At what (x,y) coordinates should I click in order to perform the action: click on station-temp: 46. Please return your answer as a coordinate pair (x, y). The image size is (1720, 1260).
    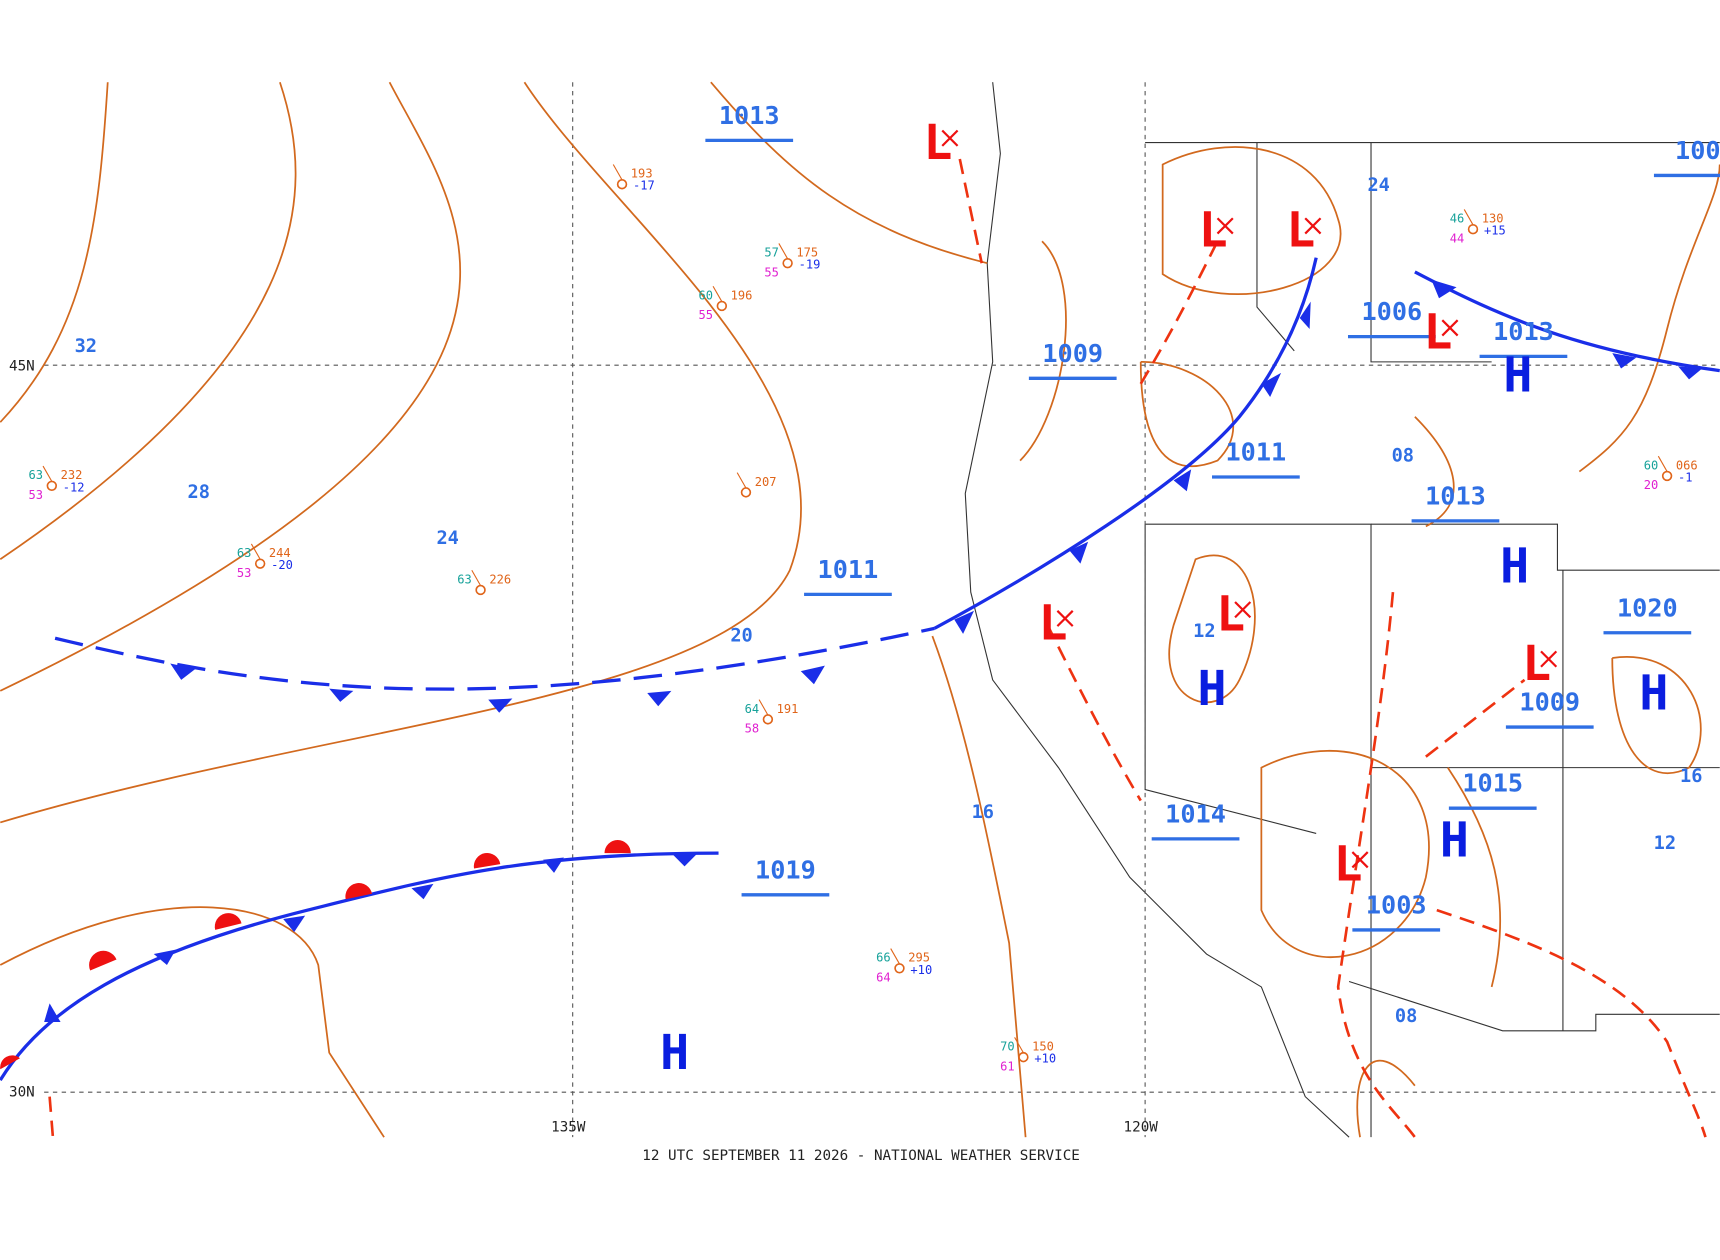
    Looking at the image, I should click on (1457, 219).